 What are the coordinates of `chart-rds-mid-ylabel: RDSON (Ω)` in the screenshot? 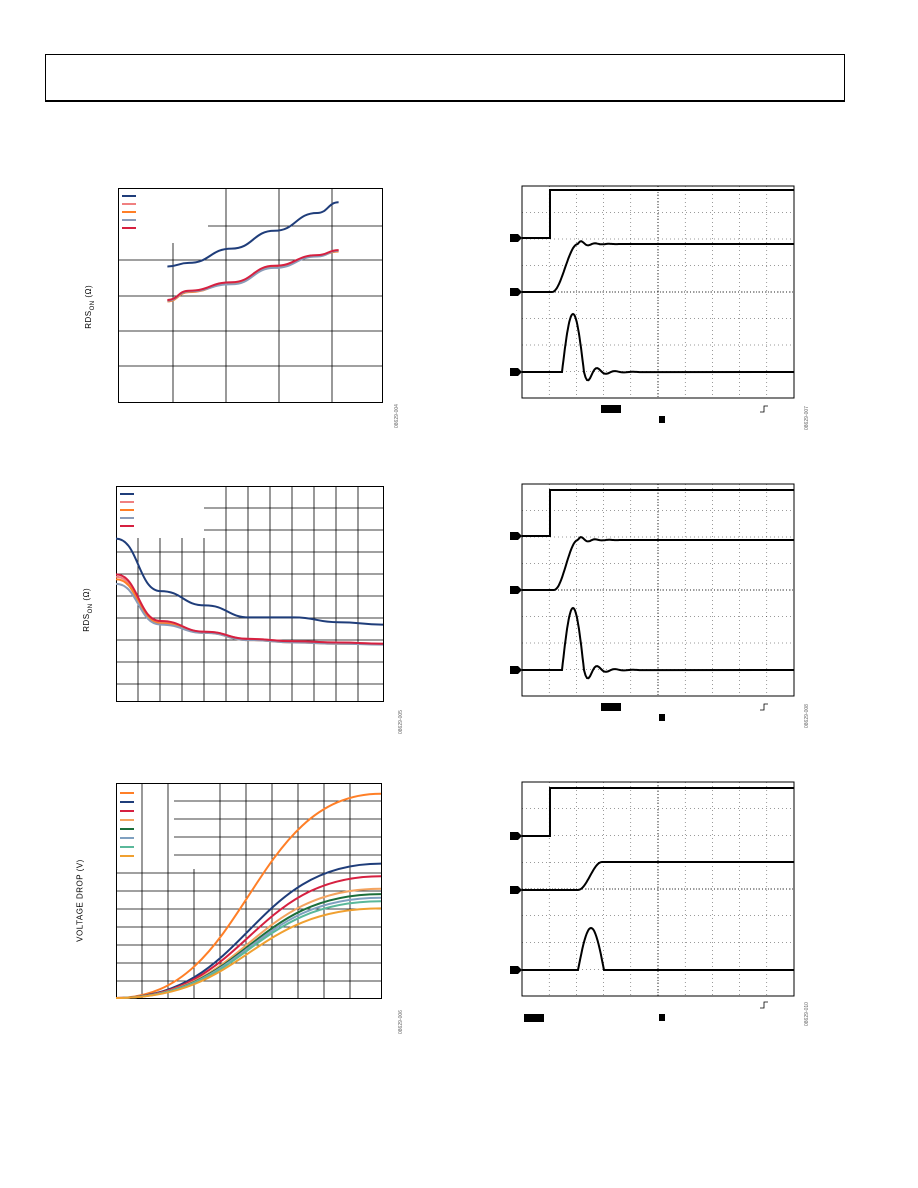 It's located at (88, 609).